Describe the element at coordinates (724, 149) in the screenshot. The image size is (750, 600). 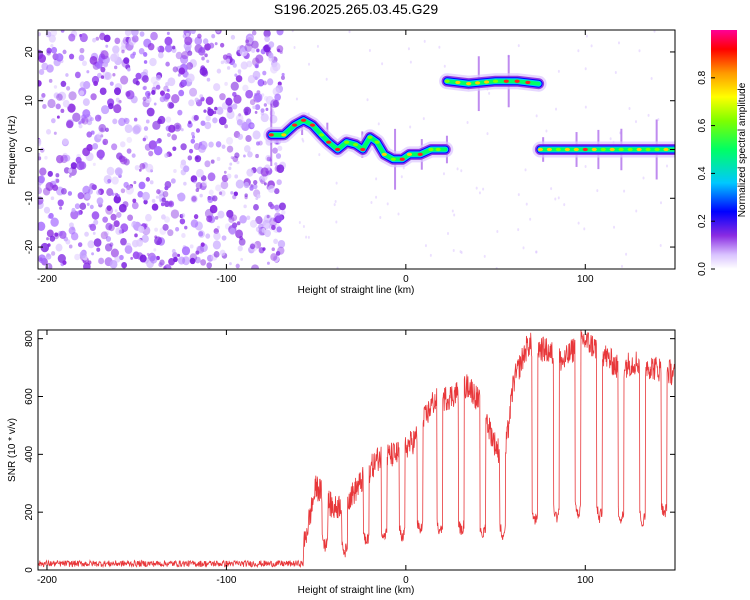
I see `colorbar-gradient` at that location.